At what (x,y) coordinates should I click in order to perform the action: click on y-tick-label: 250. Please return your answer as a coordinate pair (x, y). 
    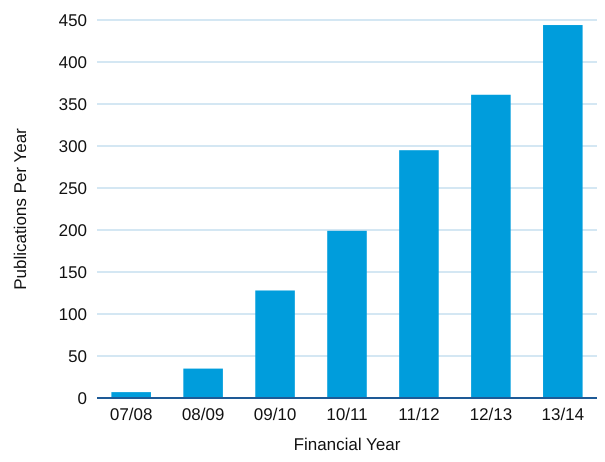
    Looking at the image, I should click on (72, 188).